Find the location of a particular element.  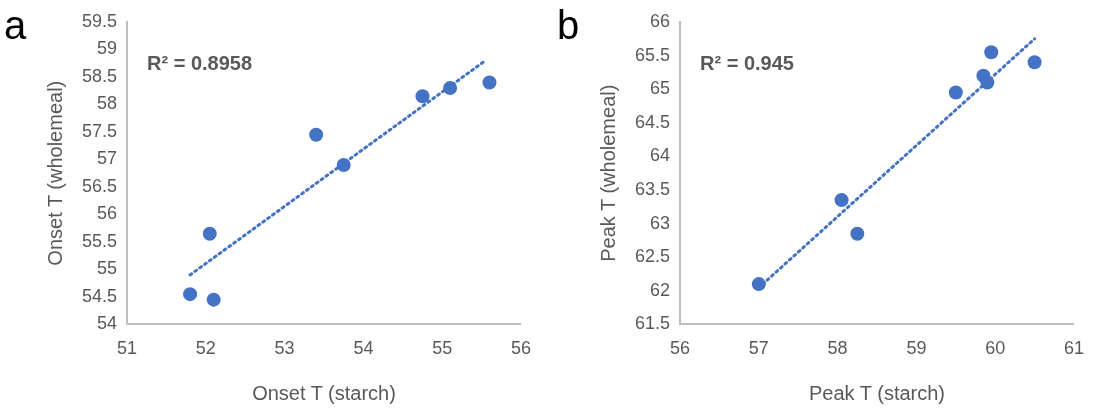

chart-title: b is located at coordinates (568, 25).